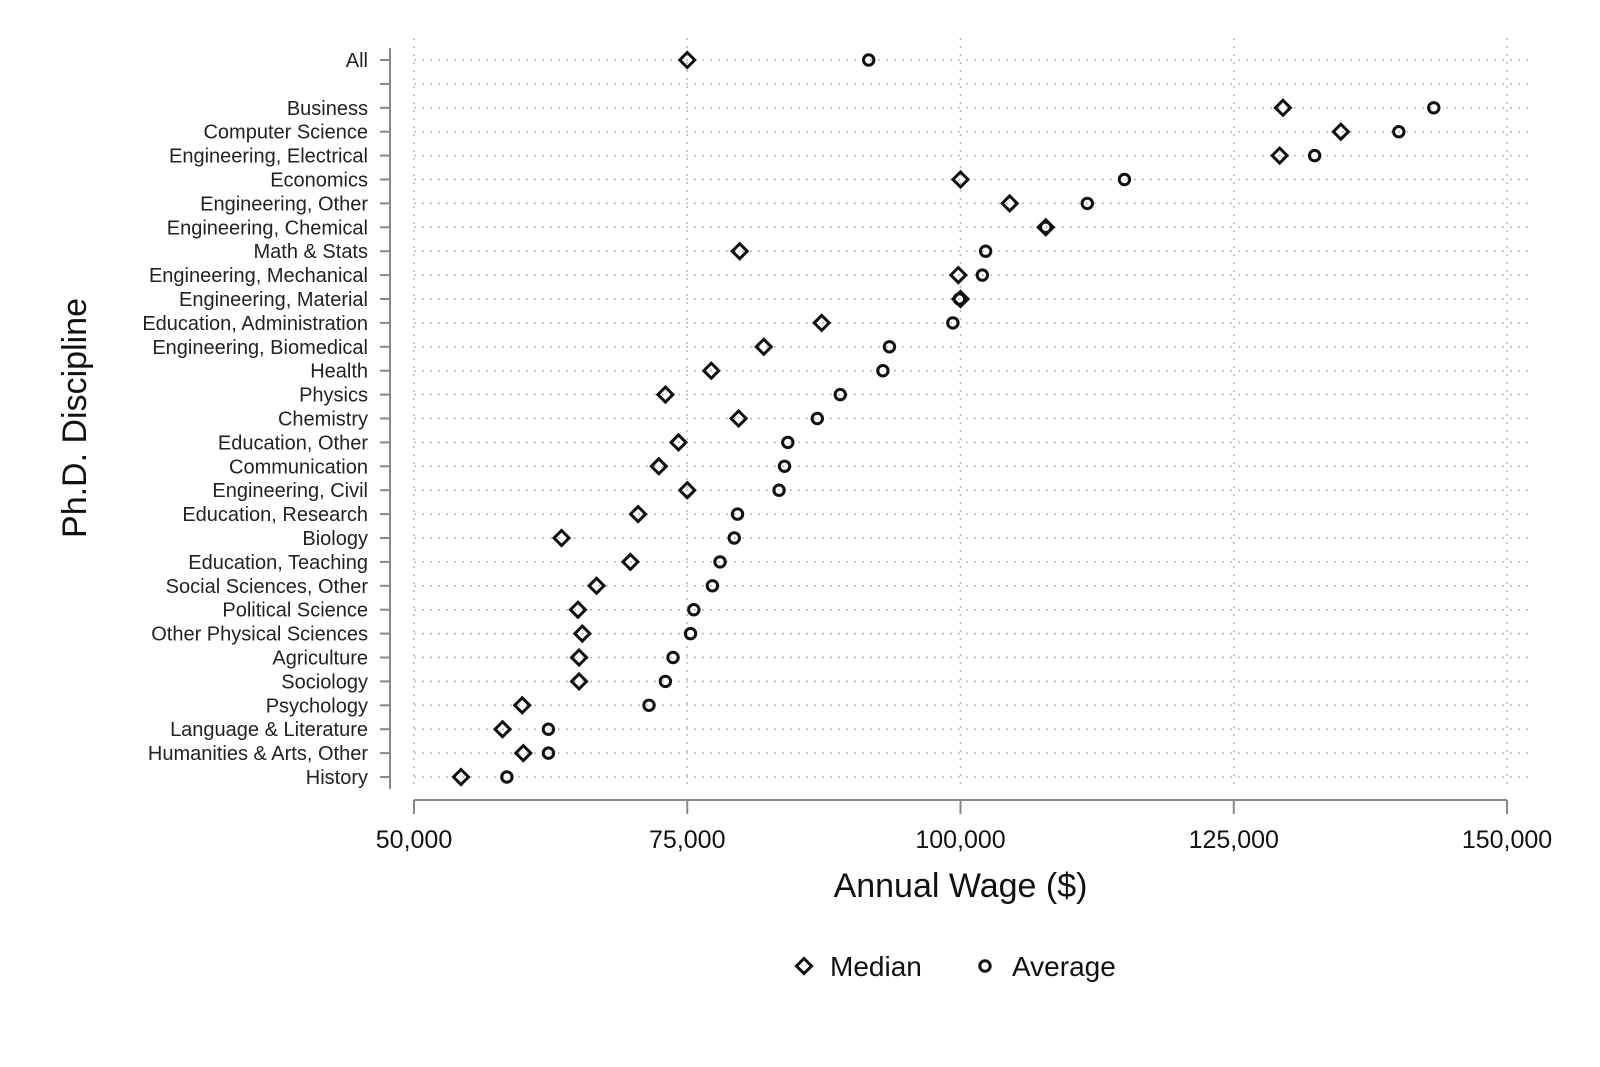 This screenshot has width=1600, height=1067. Describe the element at coordinates (1341, 132) in the screenshot. I see `median-point-computer-science` at that location.